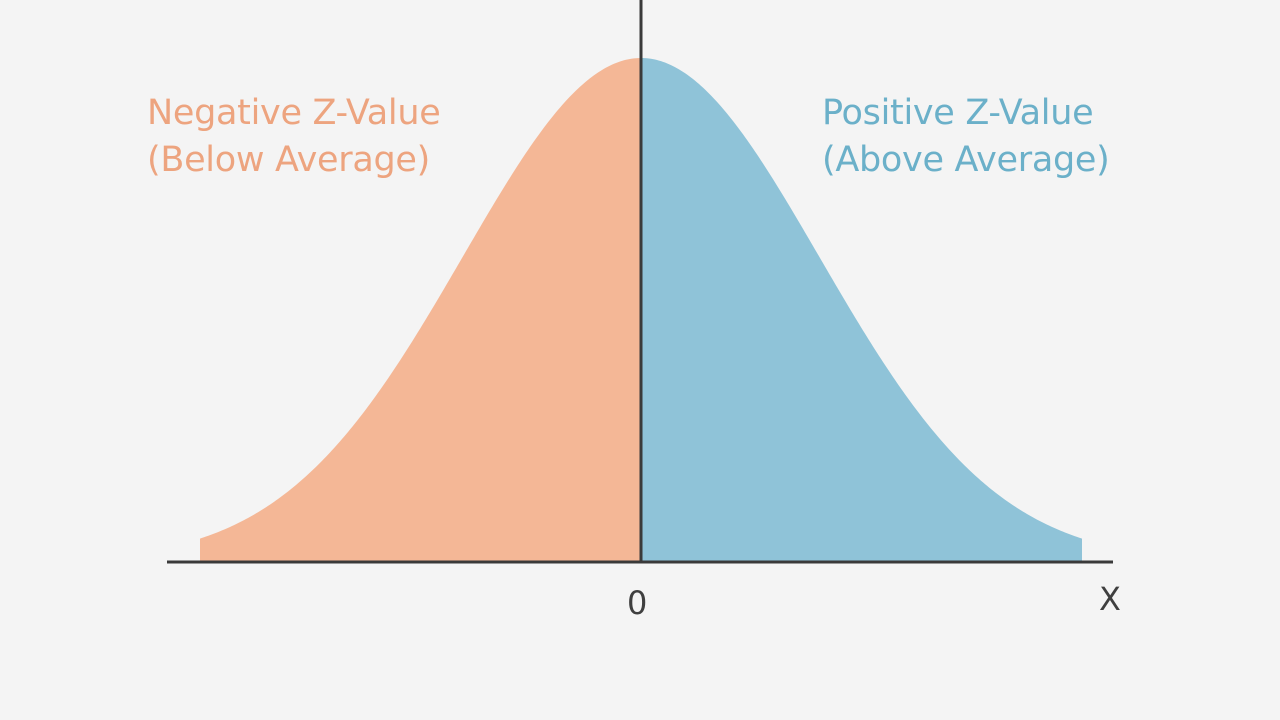 Image resolution: width=1280 pixels, height=720 pixels. Describe the element at coordinates (294, 137) in the screenshot. I see `negative-z-label: Negative Z-Value (Below Average)` at that location.